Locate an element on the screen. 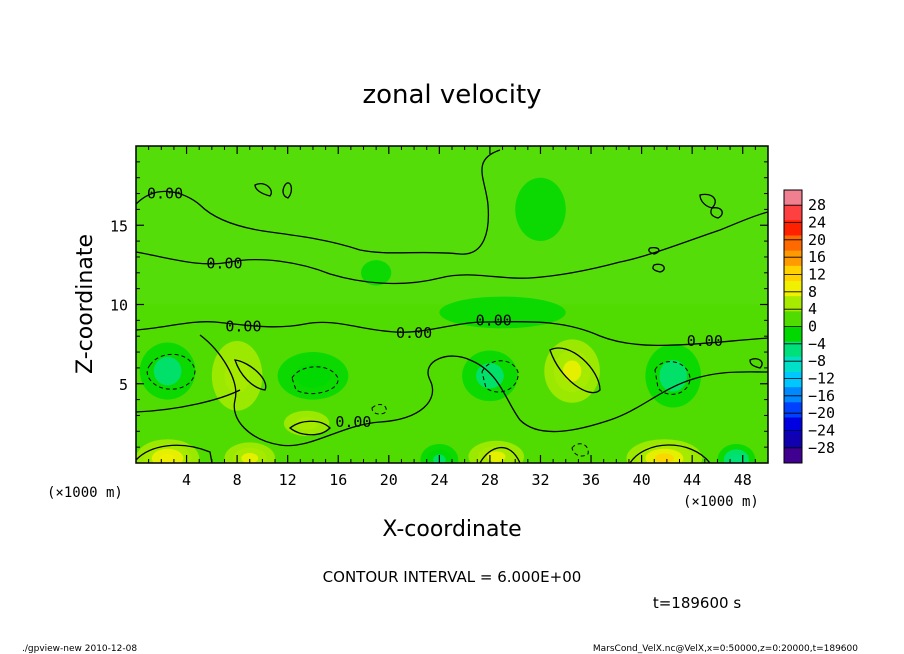 The width and height of the screenshot is (904, 654). x-tick-label: 28 is located at coordinates (490, 480).